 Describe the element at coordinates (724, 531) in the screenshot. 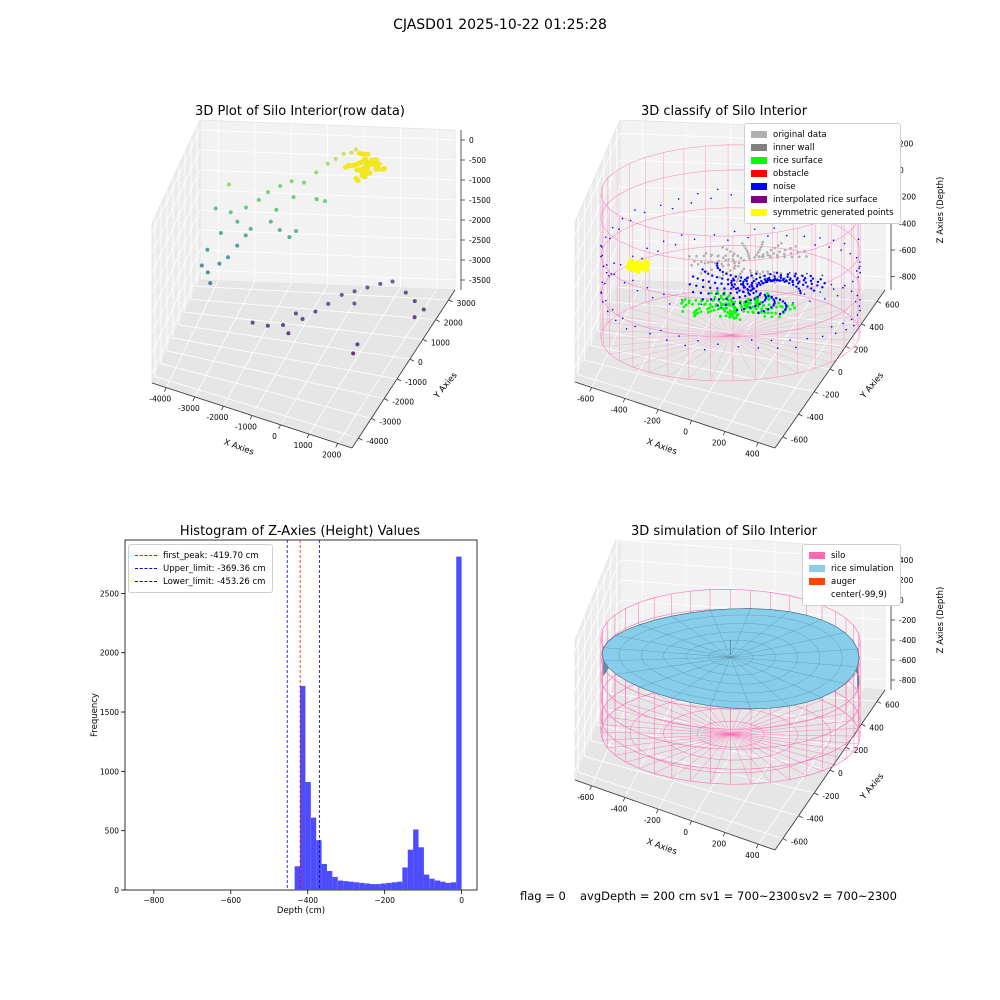

I see `panel4-title: 3D simulation of Silo Interior` at that location.